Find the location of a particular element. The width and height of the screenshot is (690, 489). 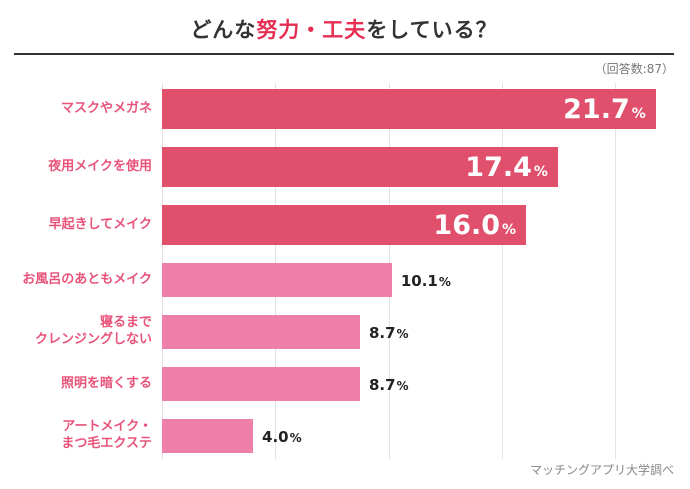

chart-row: お風呂のあともメイク 10.1% is located at coordinates (344, 280).